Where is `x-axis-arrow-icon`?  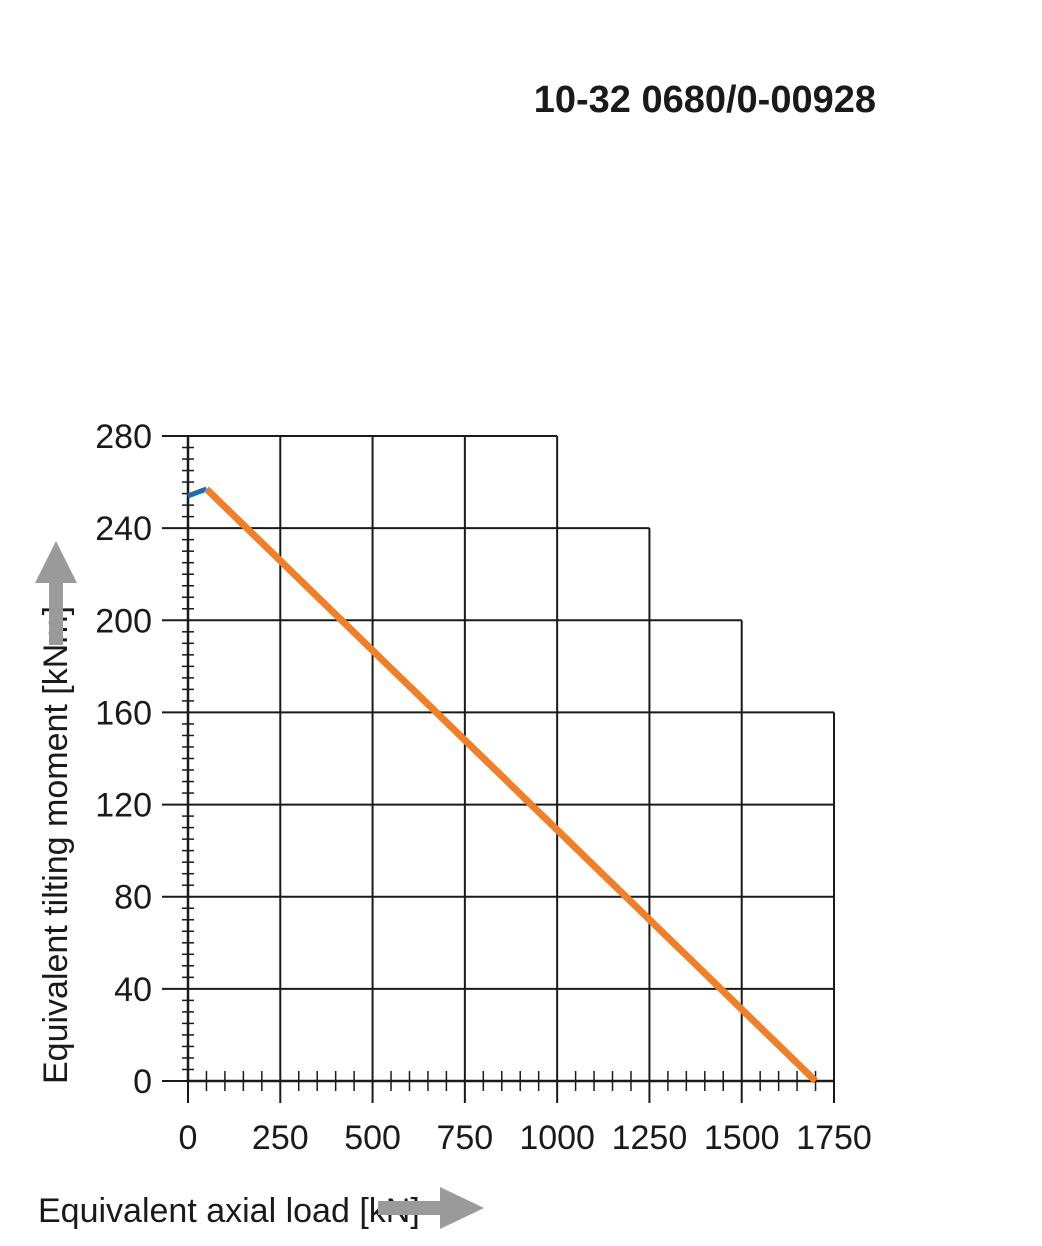
x-axis-arrow-icon is located at coordinates (431, 1208).